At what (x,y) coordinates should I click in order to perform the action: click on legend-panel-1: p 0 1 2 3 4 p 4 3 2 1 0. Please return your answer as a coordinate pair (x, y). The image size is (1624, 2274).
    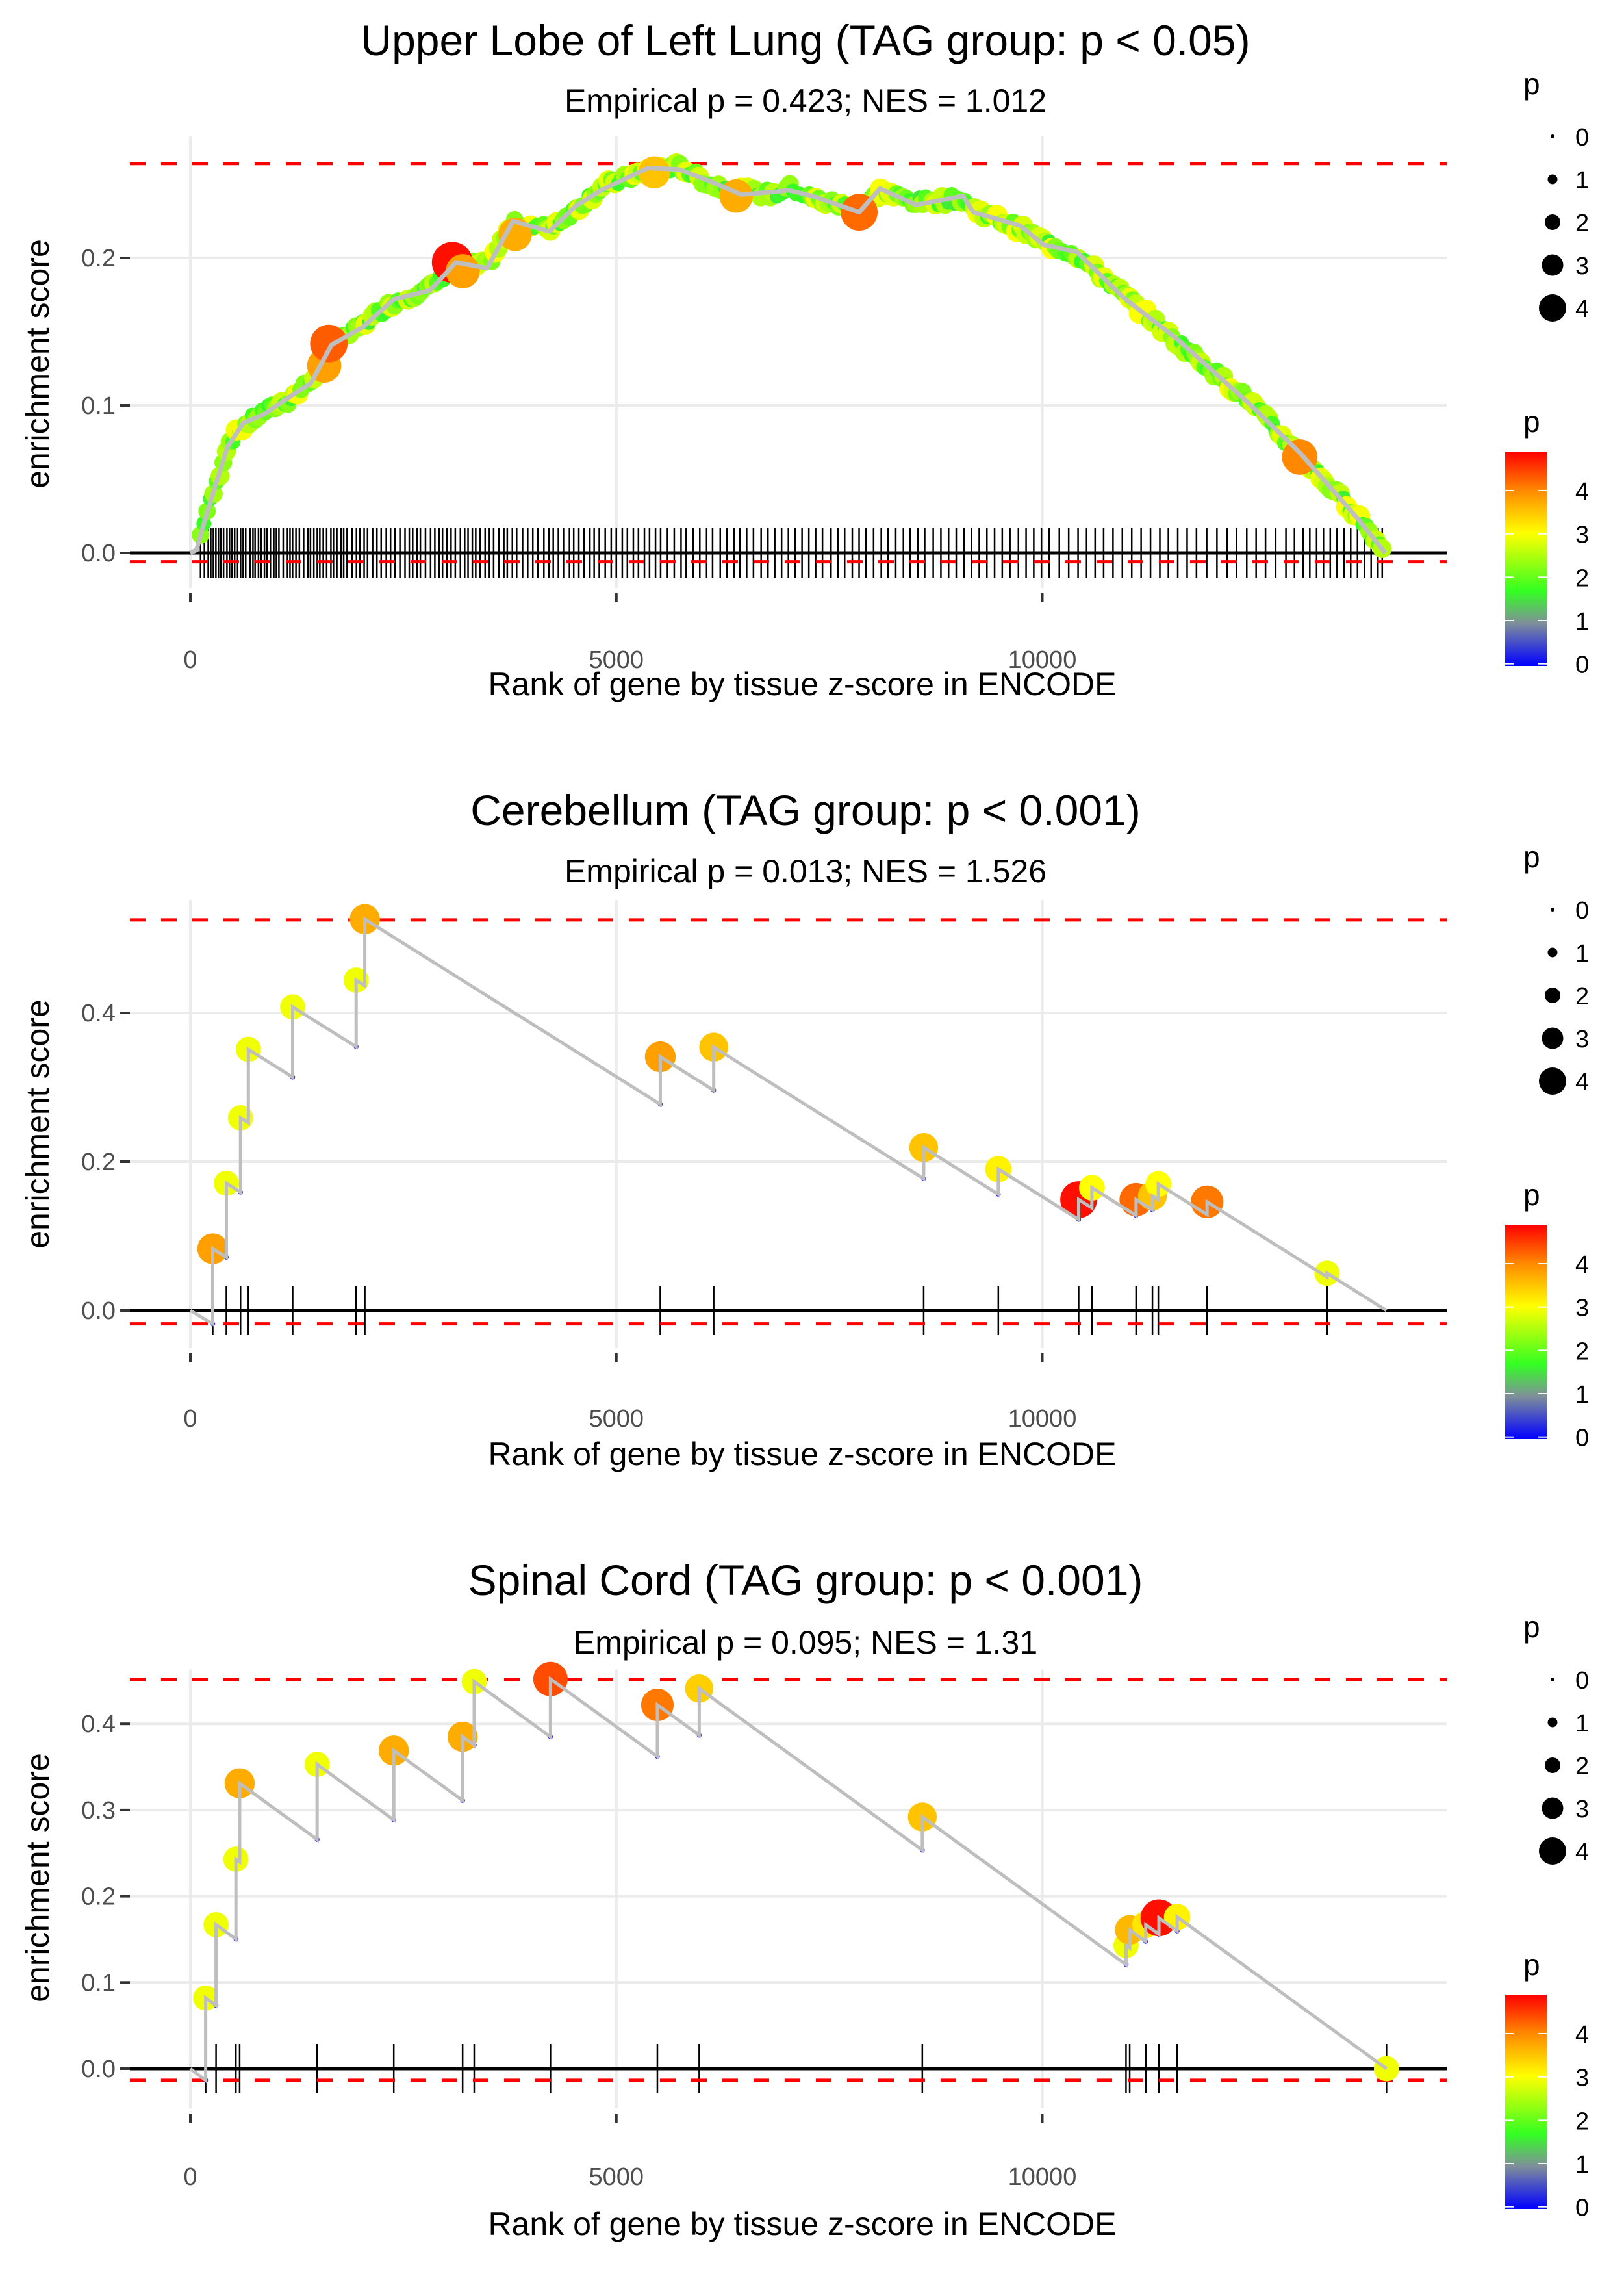
    Looking at the image, I should click on (1547, 373).